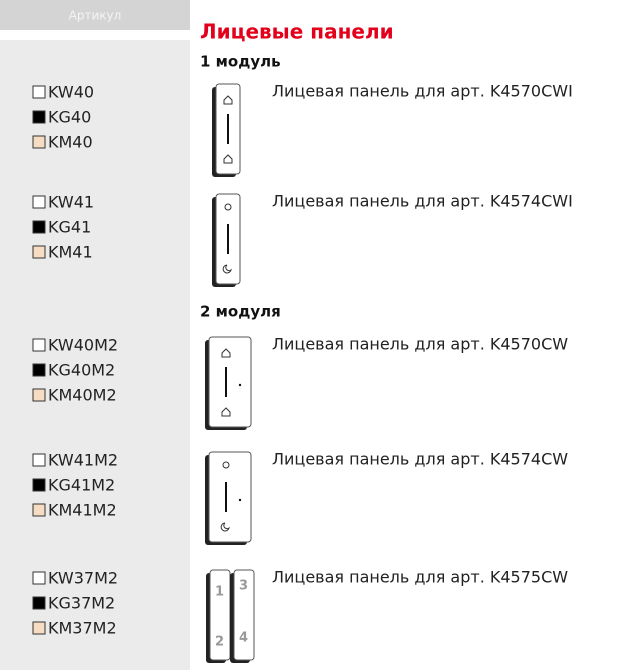 This screenshot has width=627, height=670. I want to click on column-label: Артикул, so click(95, 16).